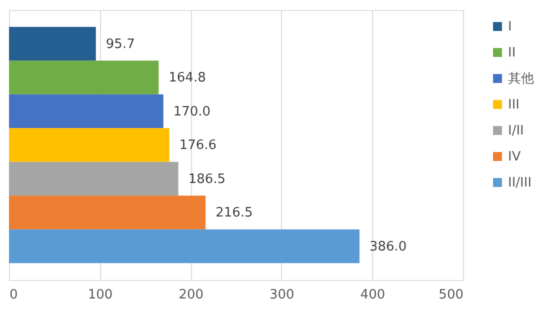 This screenshot has height=328, width=556. Describe the element at coordinates (521, 79) in the screenshot. I see `legend-label: 其他` at that location.